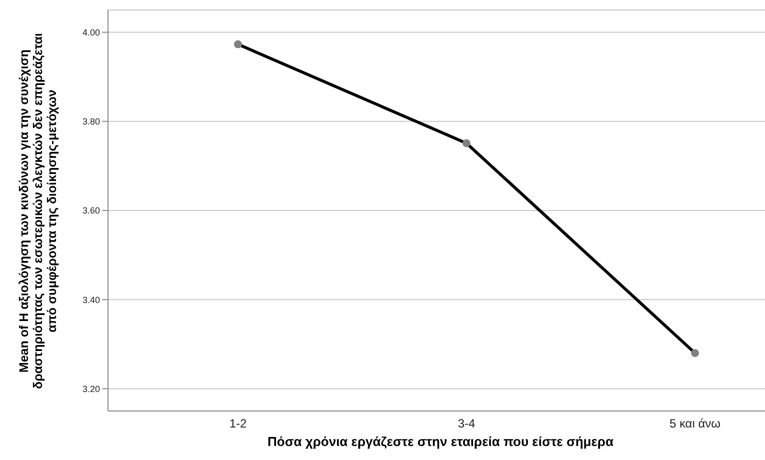 Image resolution: width=765 pixels, height=460 pixels. I want to click on y-axis-title: Mean of Η αξιολόγηση των κινδύνων για την συνέχιση δραστηριότητας των εσωτερικών ελεγκτών δεν επηρεάζεται από συμφέροντα της διοίκησης-μετόχων, so click(38, 211).